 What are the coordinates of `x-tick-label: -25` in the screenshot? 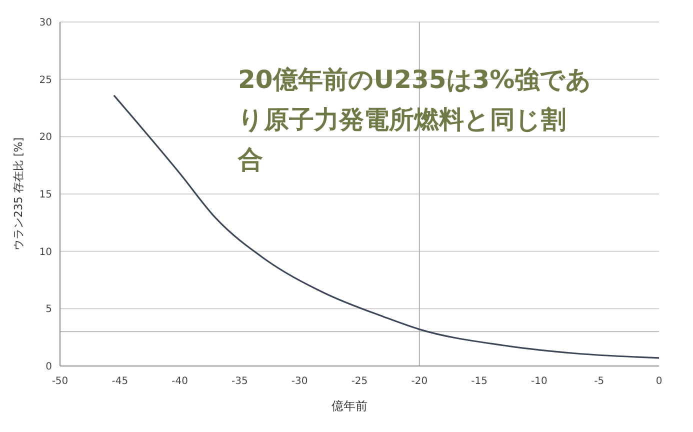 It's located at (359, 381).